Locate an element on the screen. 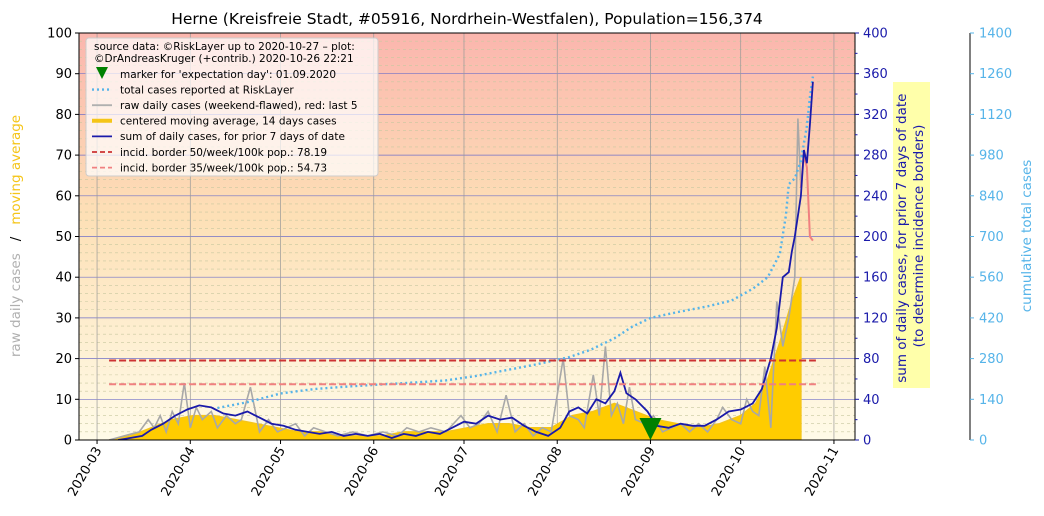  right-axis-1-tick-label: 120 is located at coordinates (875, 318).